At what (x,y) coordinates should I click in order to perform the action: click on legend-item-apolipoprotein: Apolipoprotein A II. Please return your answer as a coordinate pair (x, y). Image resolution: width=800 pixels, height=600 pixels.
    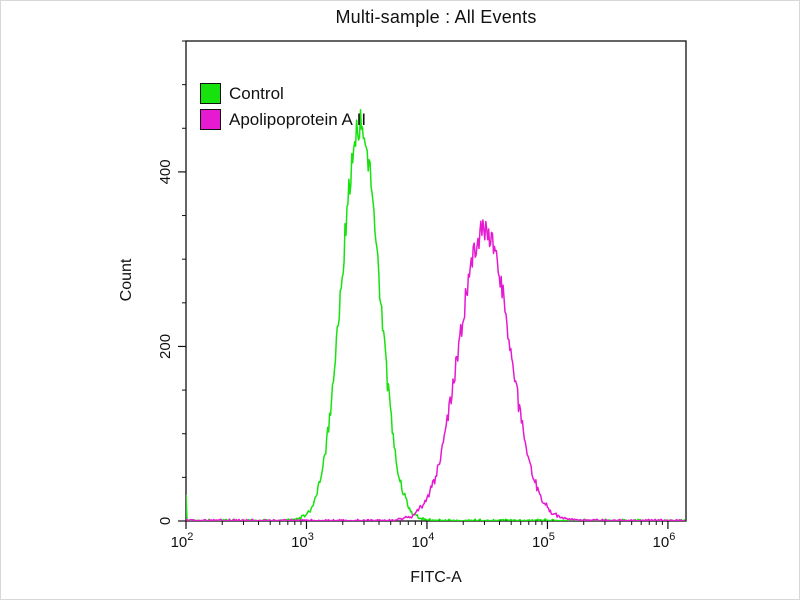
    Looking at the image, I should click on (283, 119).